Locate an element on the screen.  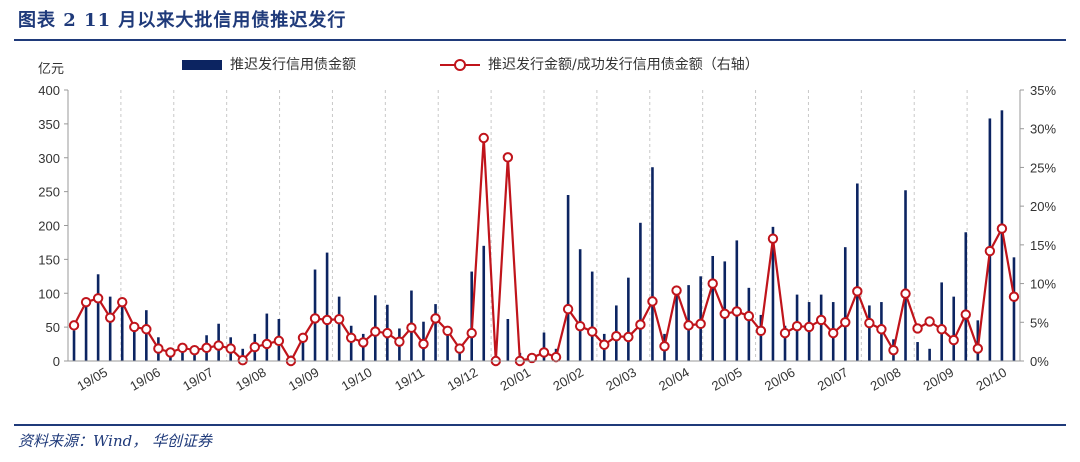
source-note: 资料来源：Wind， 华创证券 is located at coordinates (115, 441).